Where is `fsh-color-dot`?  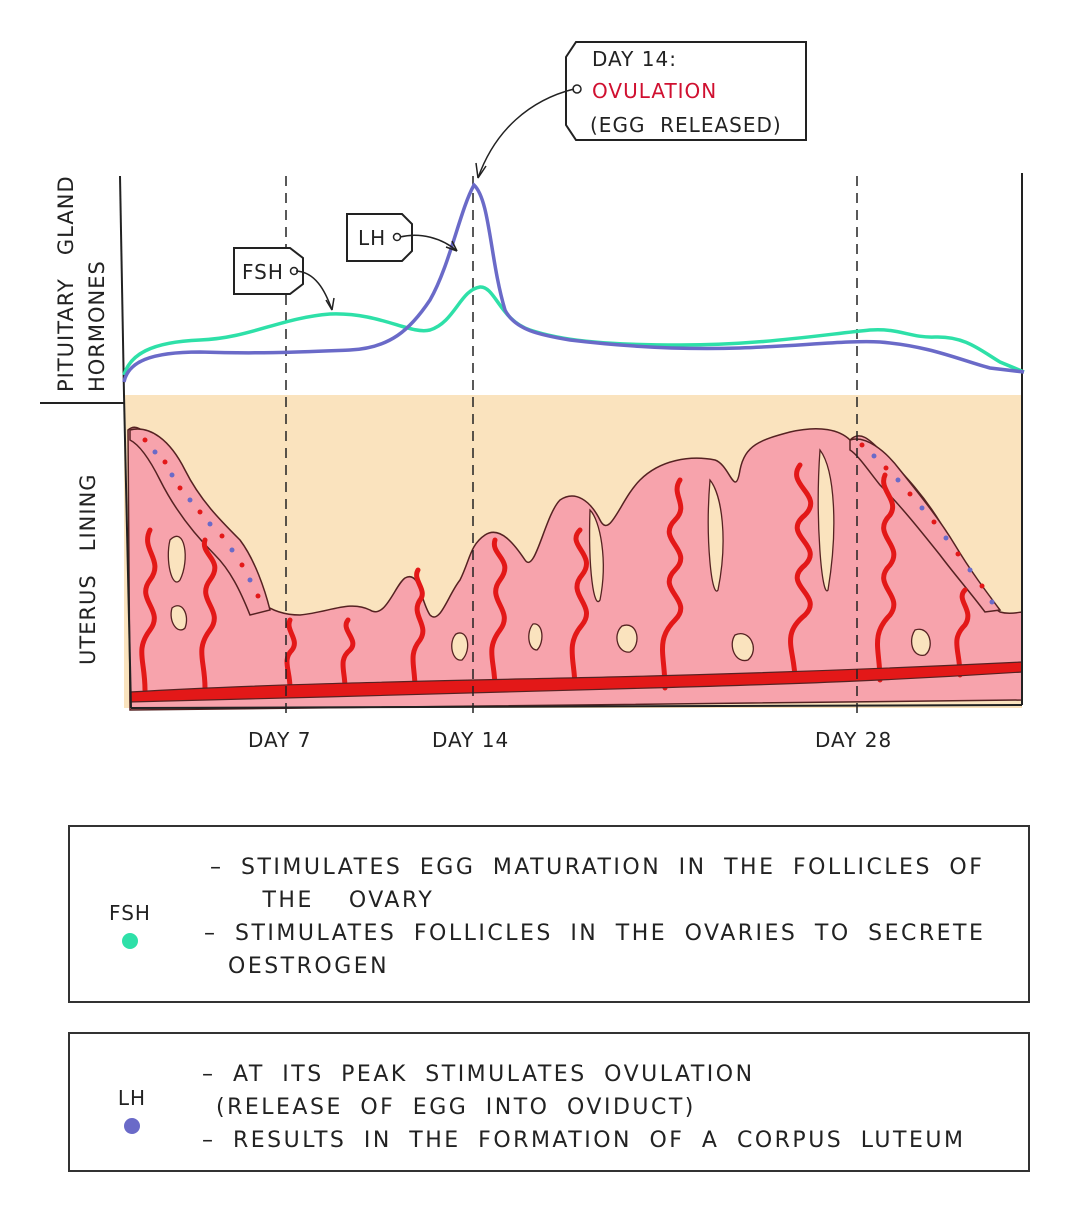
fsh-color-dot is located at coordinates (130, 941).